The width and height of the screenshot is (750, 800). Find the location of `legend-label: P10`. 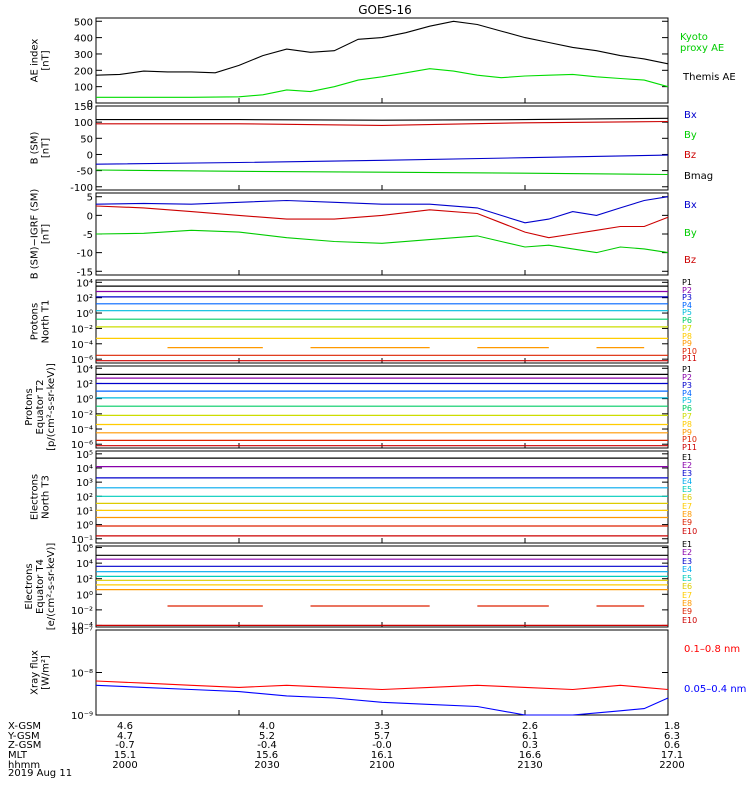

legend-label: P10 is located at coordinates (689, 351).